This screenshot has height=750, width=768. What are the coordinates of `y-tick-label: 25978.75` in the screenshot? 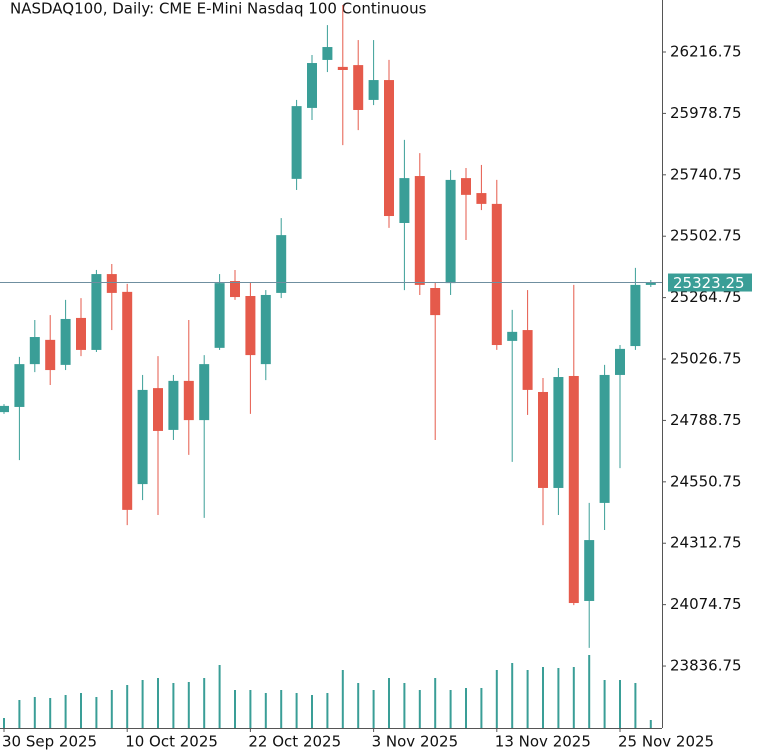 It's located at (706, 113).